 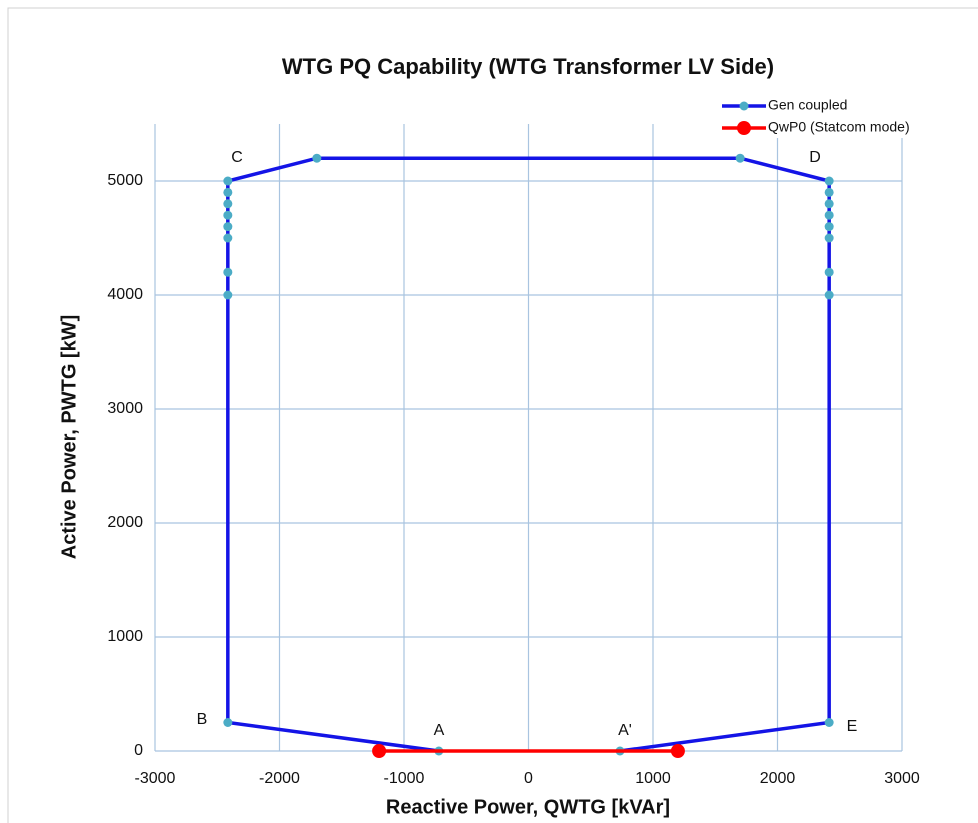 I want to click on x-axis-label: Reactive Power, QWTG [kVAr], so click(x=528, y=807).